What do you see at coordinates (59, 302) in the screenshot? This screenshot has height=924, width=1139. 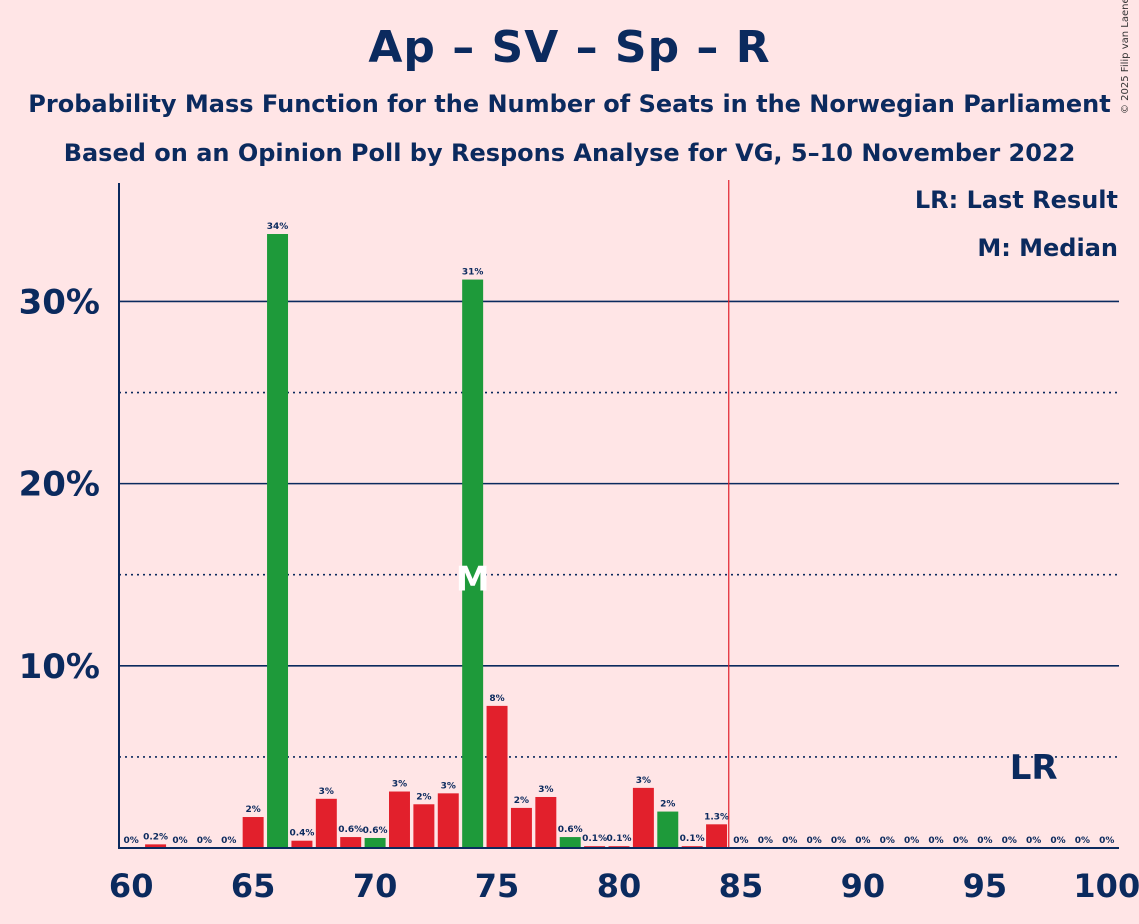 I see `y-tick-label: 30%` at bounding box center [59, 302].